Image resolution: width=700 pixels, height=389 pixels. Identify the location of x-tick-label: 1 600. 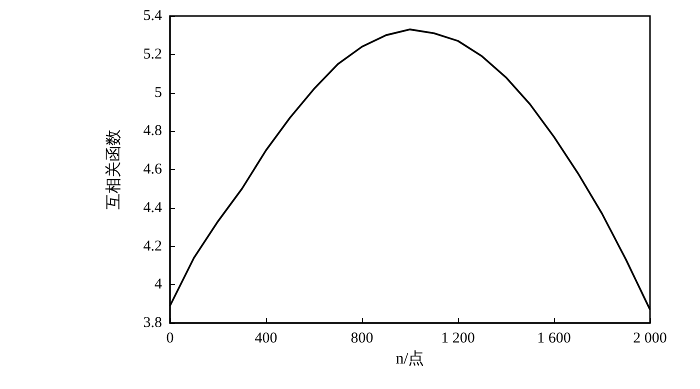
(554, 338).